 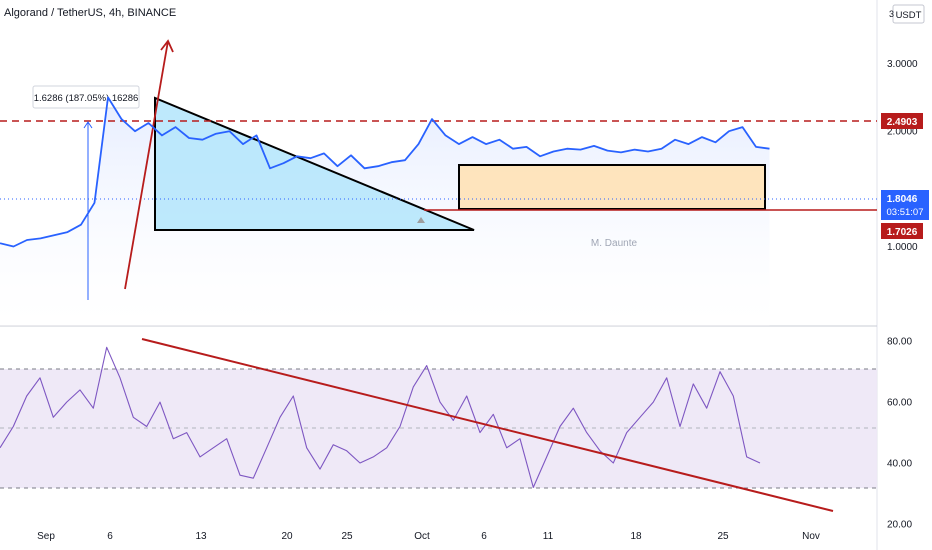 I want to click on current-price-badge: 1.8046 03:51:07, so click(x=905, y=205).